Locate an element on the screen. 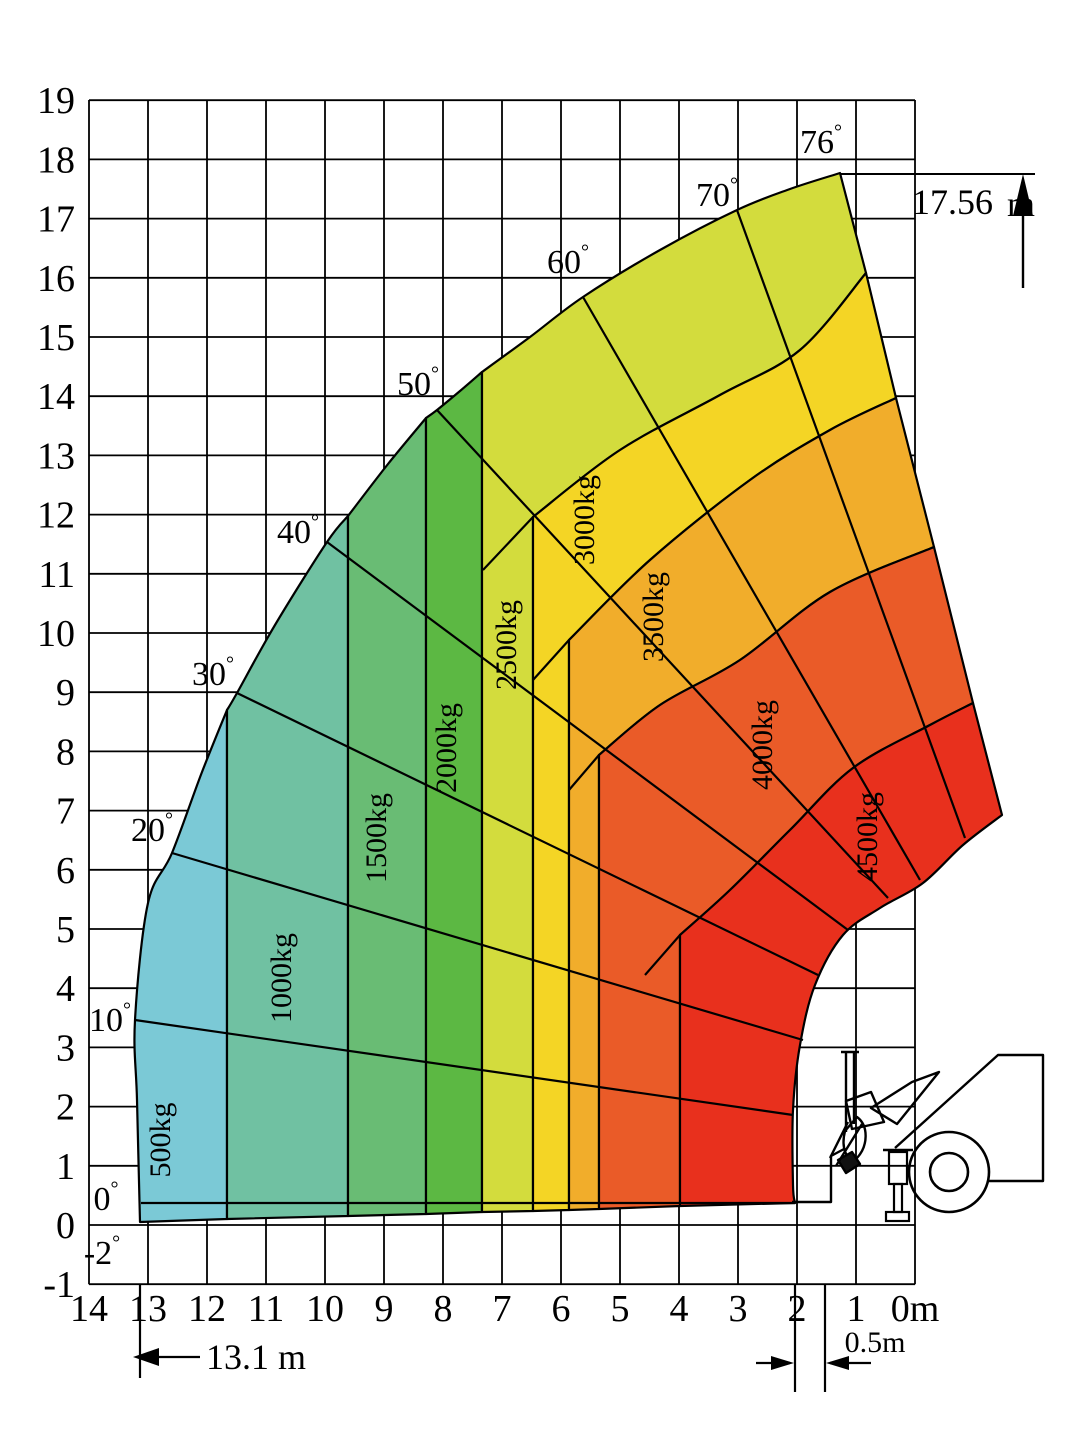 Image resolution: width=1080 pixels, height=1452 pixels. x-tick-label: 2 is located at coordinates (797, 1309).